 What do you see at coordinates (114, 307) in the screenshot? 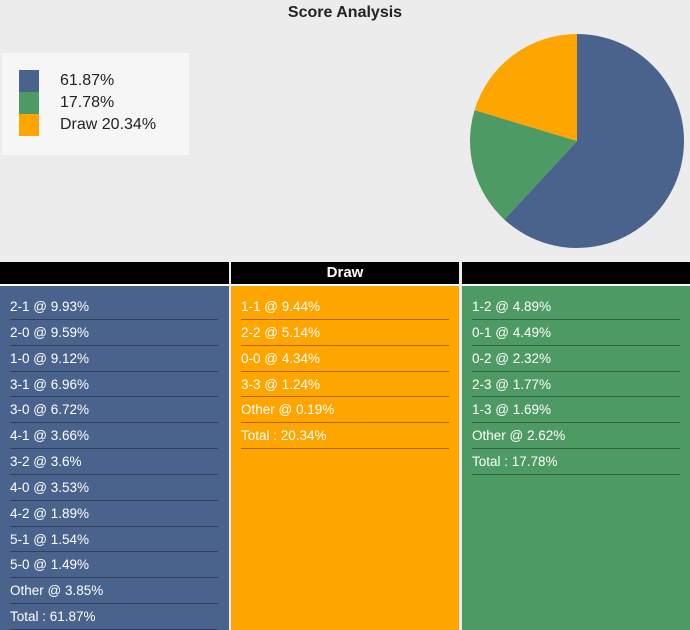
I see `home-score-row: 2-1 @ 9.93%` at bounding box center [114, 307].